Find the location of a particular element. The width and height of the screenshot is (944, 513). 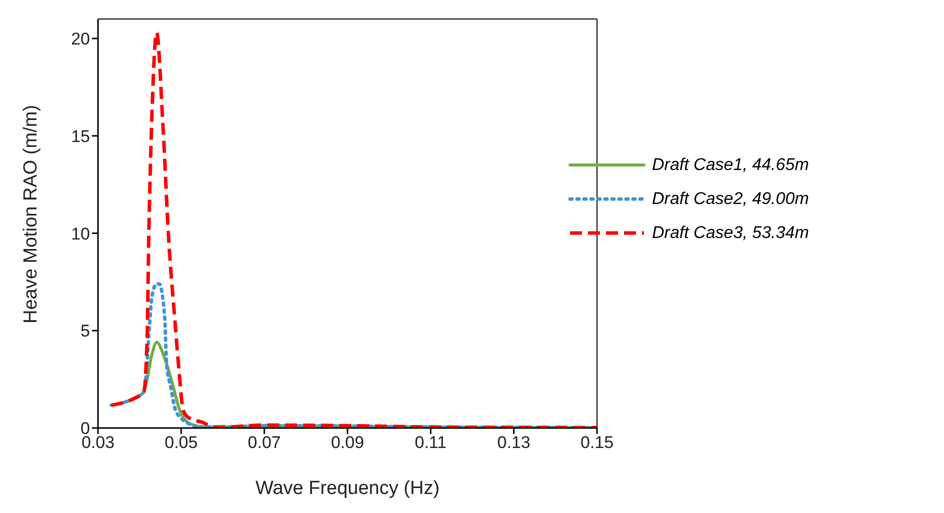

y-axis-title: Heave Motion RAO (m/m) is located at coordinates (31, 214).